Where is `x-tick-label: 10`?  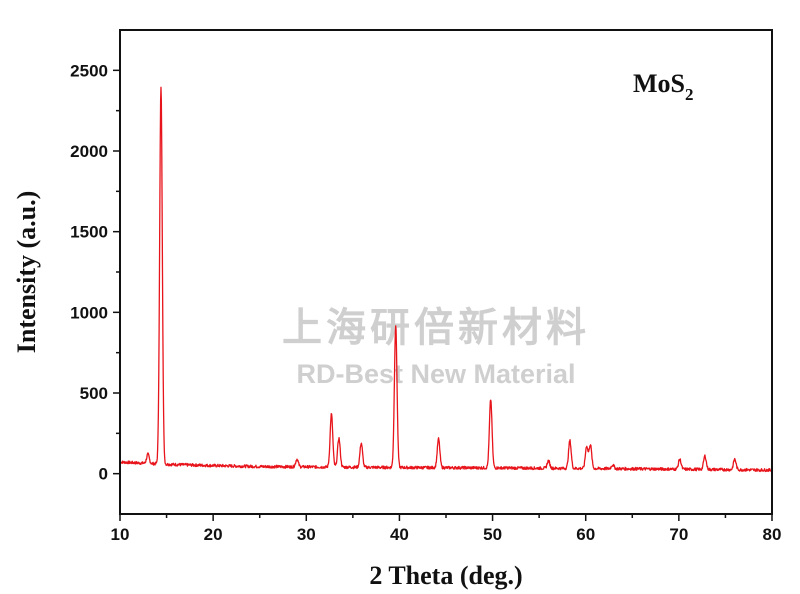
x-tick-label: 10 is located at coordinates (120, 534).